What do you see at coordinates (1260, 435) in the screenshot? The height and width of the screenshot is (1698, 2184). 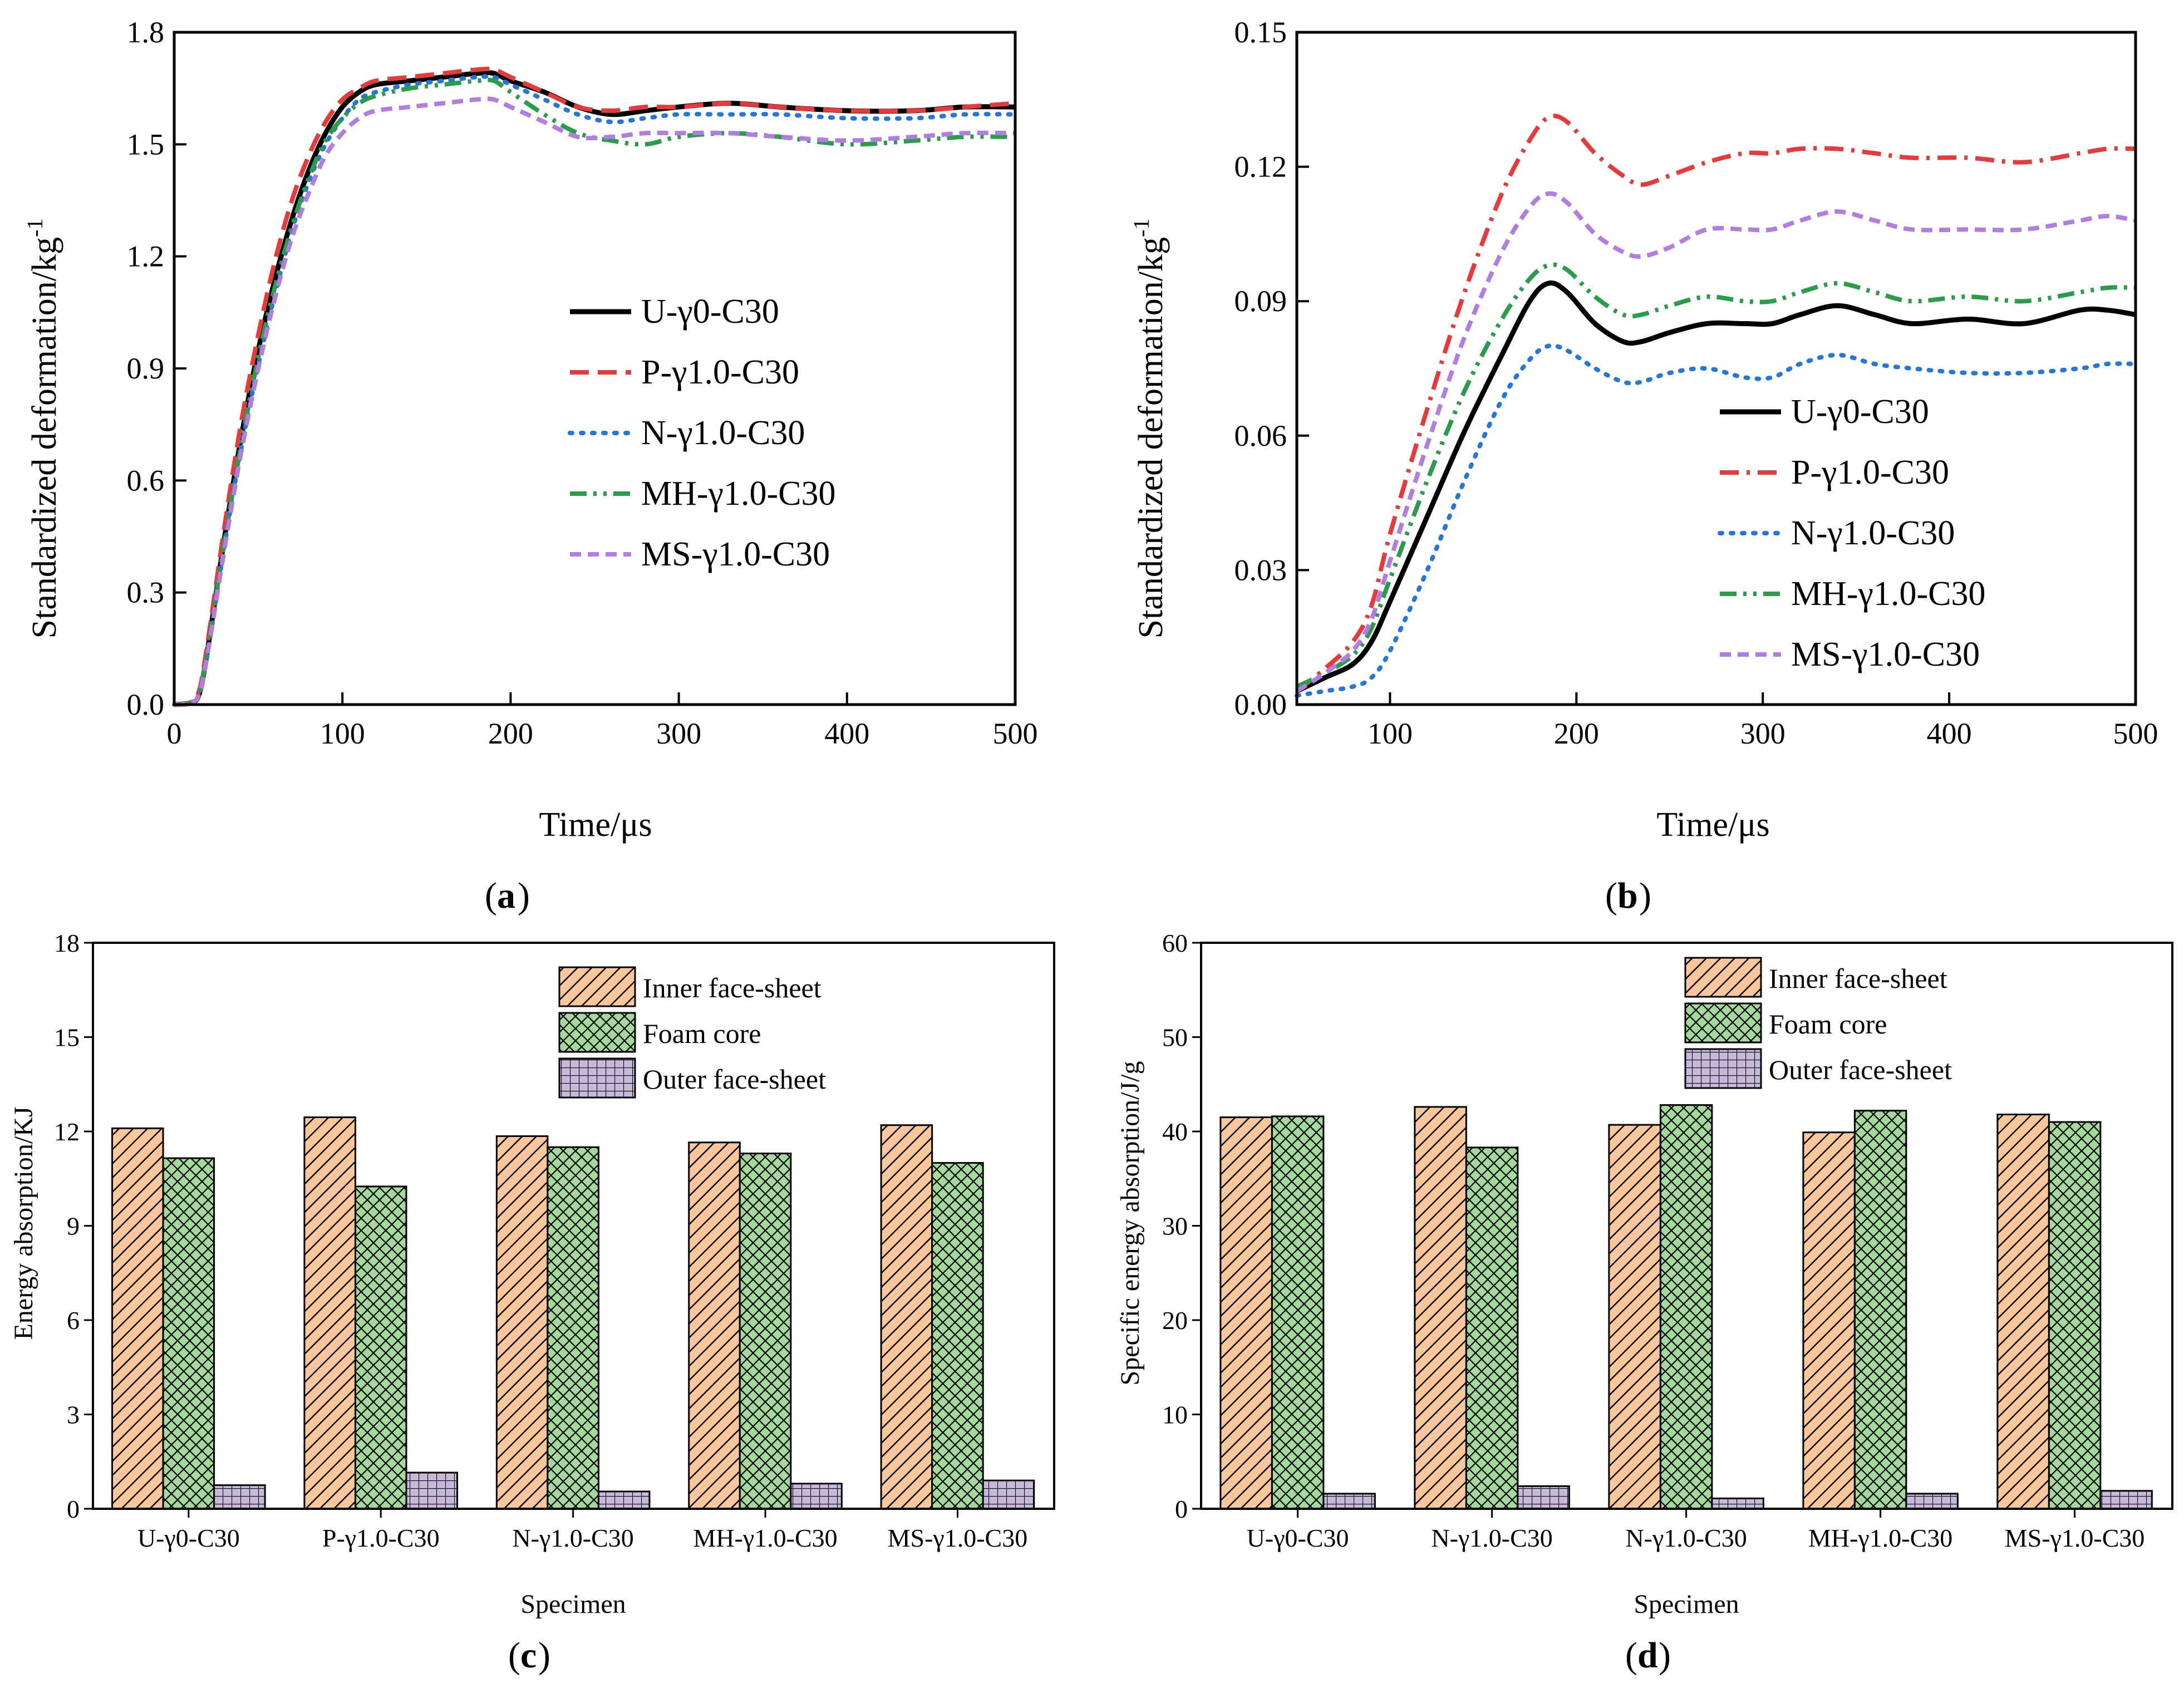 I see `panel-b-ytick-label-3: 0.06` at bounding box center [1260, 435].